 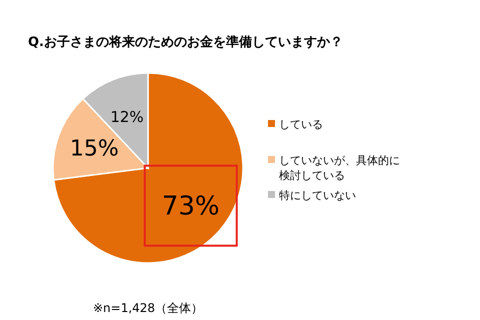 What do you see at coordinates (191, 207) in the screenshot?
I see `data-label: 73%` at bounding box center [191, 207].